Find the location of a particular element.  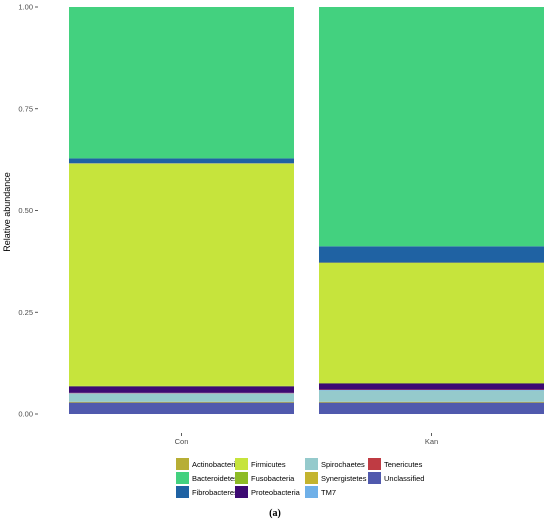

bar-kan-unclassified is located at coordinates (431, 408).